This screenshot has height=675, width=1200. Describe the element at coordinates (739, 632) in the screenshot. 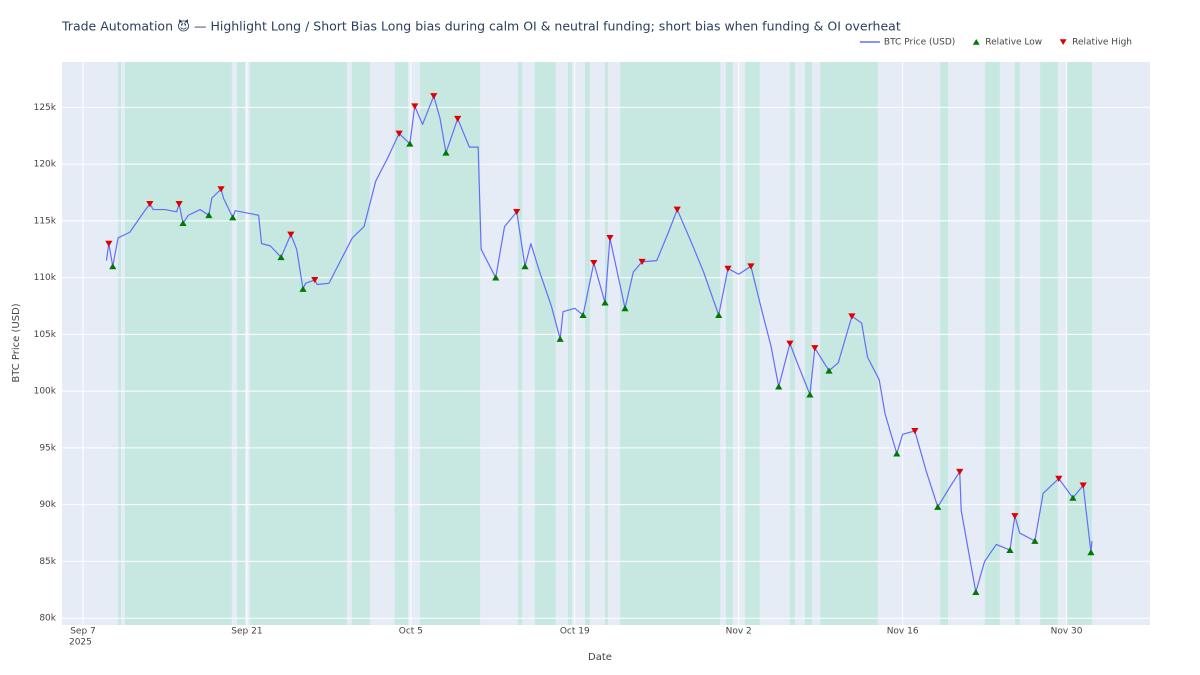

I see `x-tick-label: Nov 2` at that location.